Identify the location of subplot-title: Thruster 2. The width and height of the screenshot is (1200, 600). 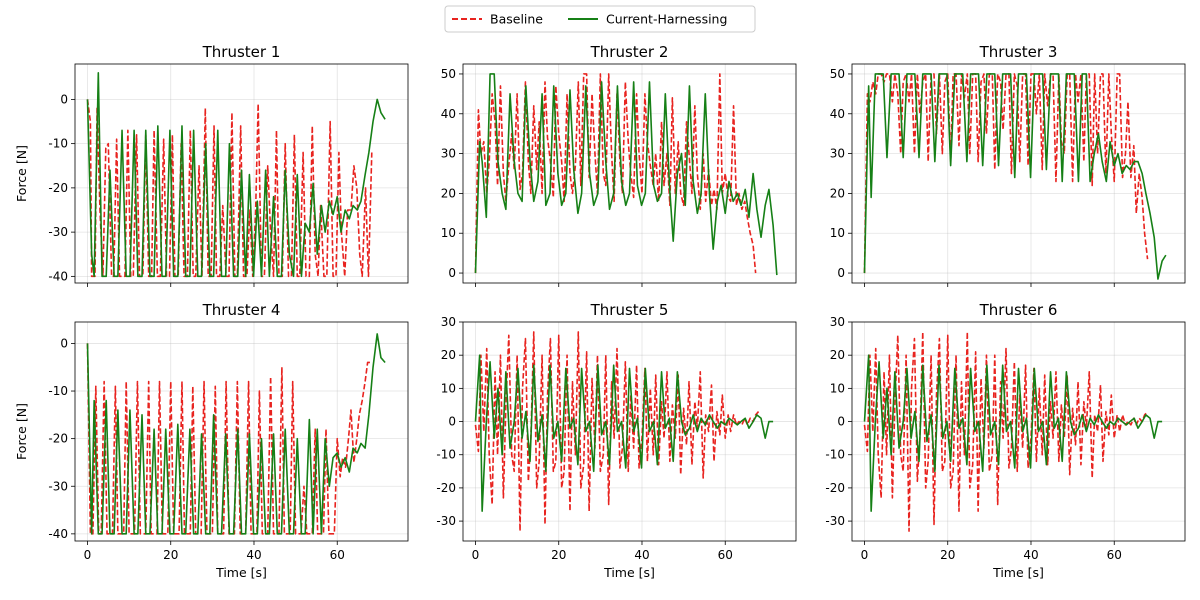
(629, 52).